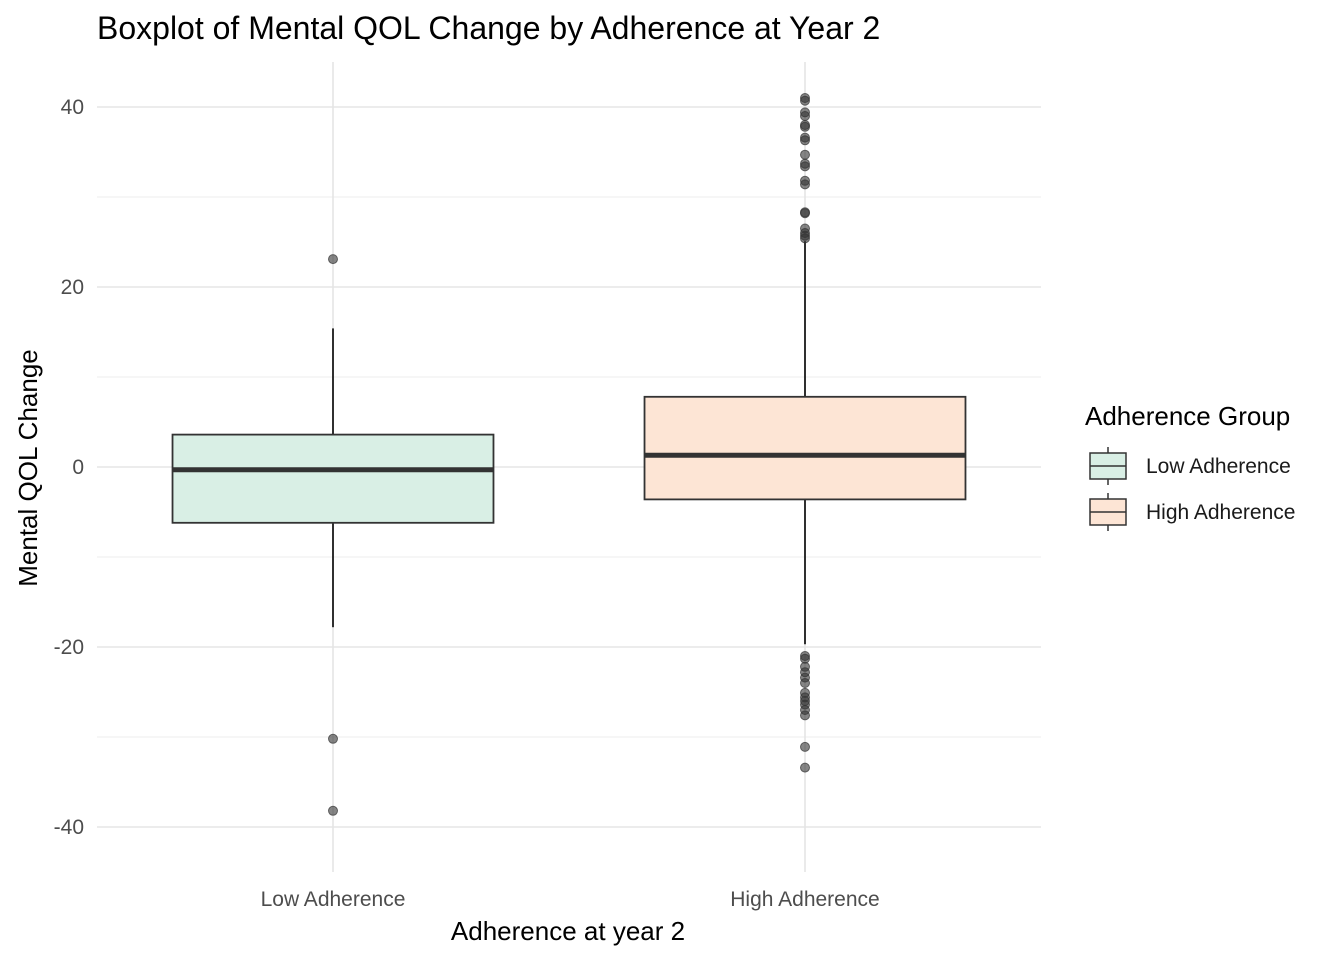  I want to click on y-tick-label: 20, so click(72, 287).